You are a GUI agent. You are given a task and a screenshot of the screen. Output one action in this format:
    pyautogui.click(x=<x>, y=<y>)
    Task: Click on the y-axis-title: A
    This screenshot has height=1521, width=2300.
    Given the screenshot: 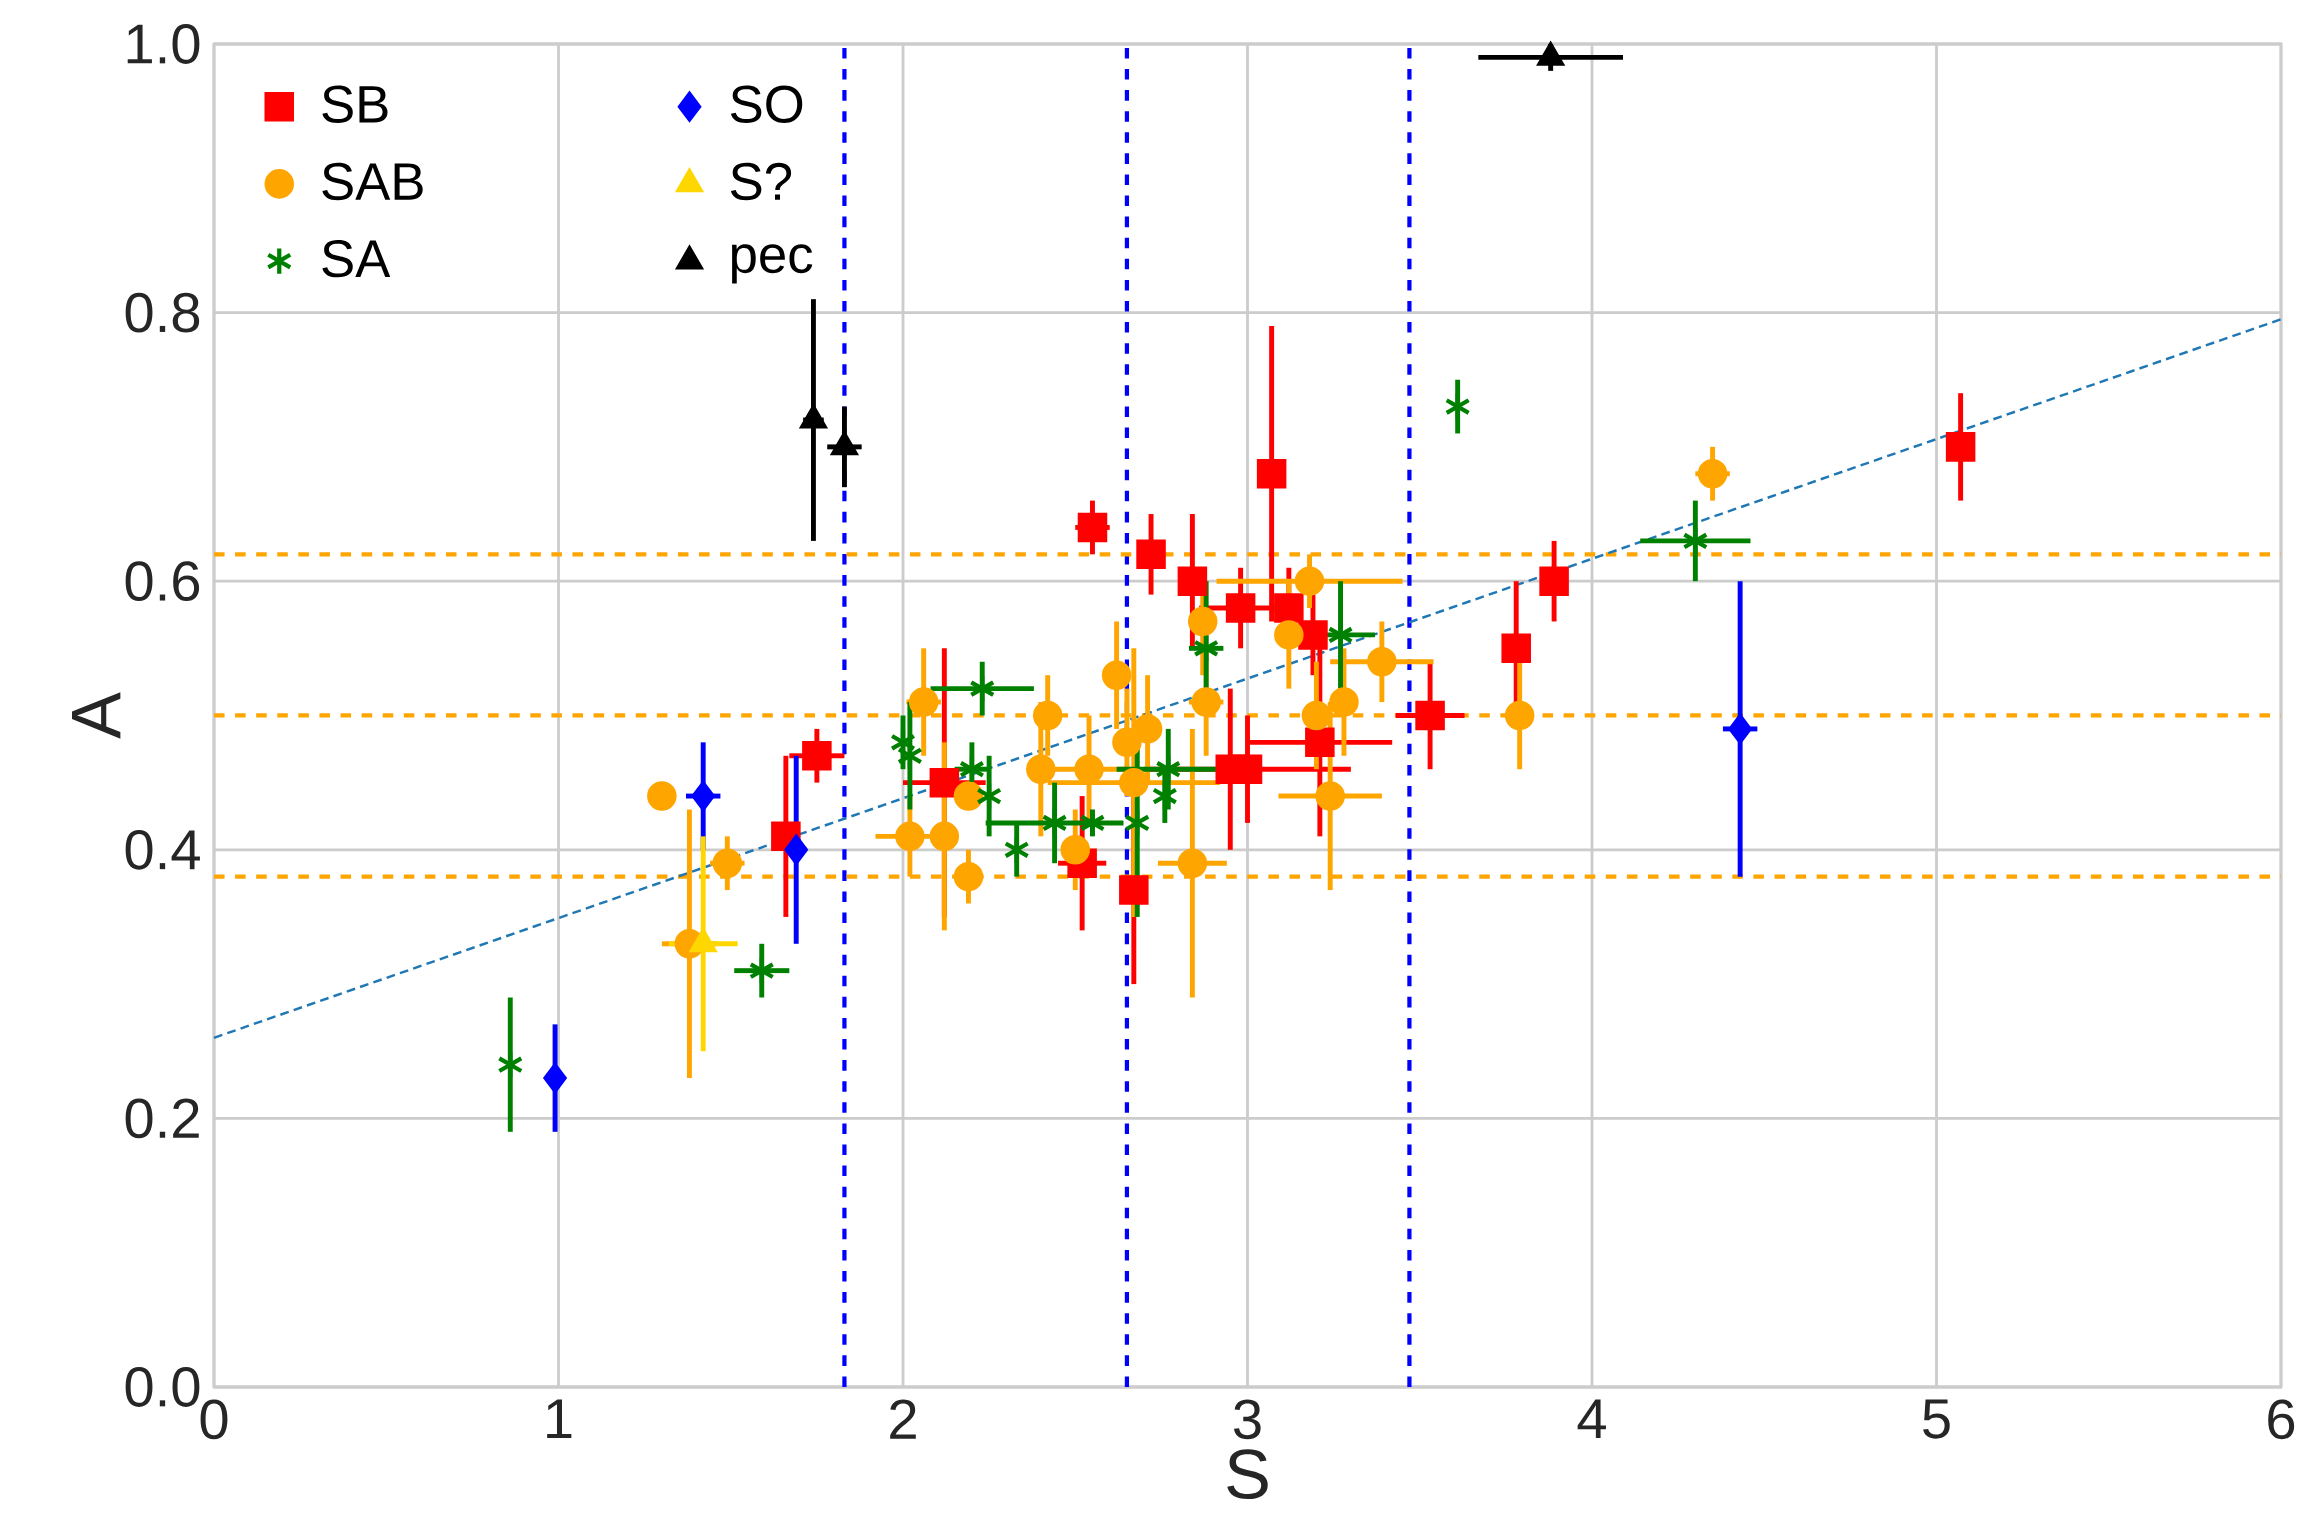 What is the action you would take?
    pyautogui.click(x=96, y=715)
    